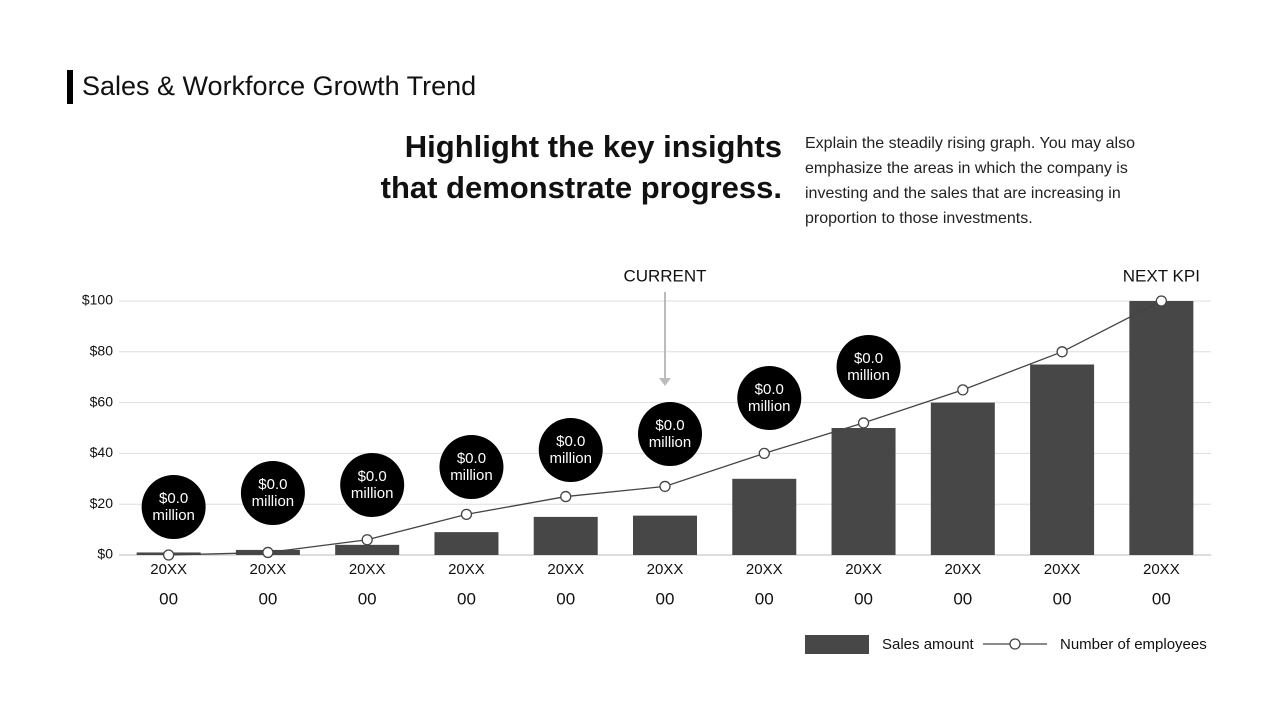 Image resolution: width=1280 pixels, height=720 pixels. I want to click on annotation-arrowhead, so click(665, 382).